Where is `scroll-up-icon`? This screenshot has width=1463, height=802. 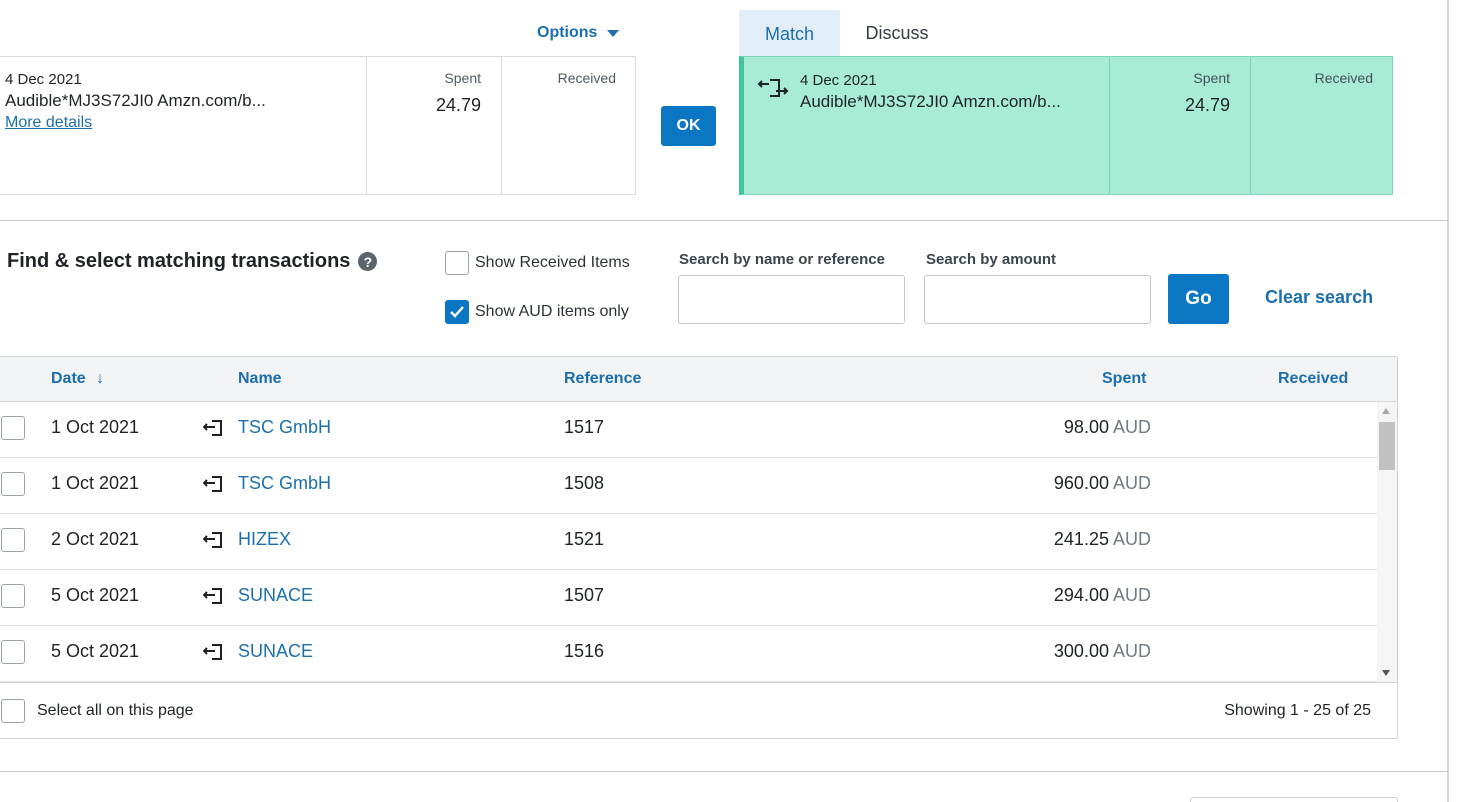 scroll-up-icon is located at coordinates (1386, 411).